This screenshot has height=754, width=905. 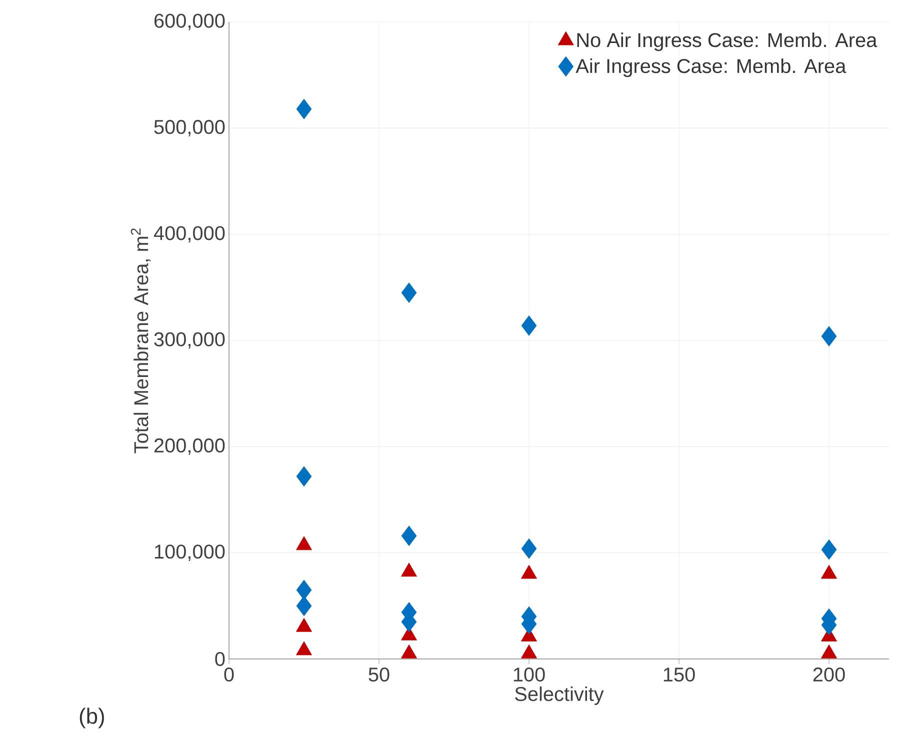 What do you see at coordinates (189, 553) in the screenshot?
I see `y-tick-label: 100,000` at bounding box center [189, 553].